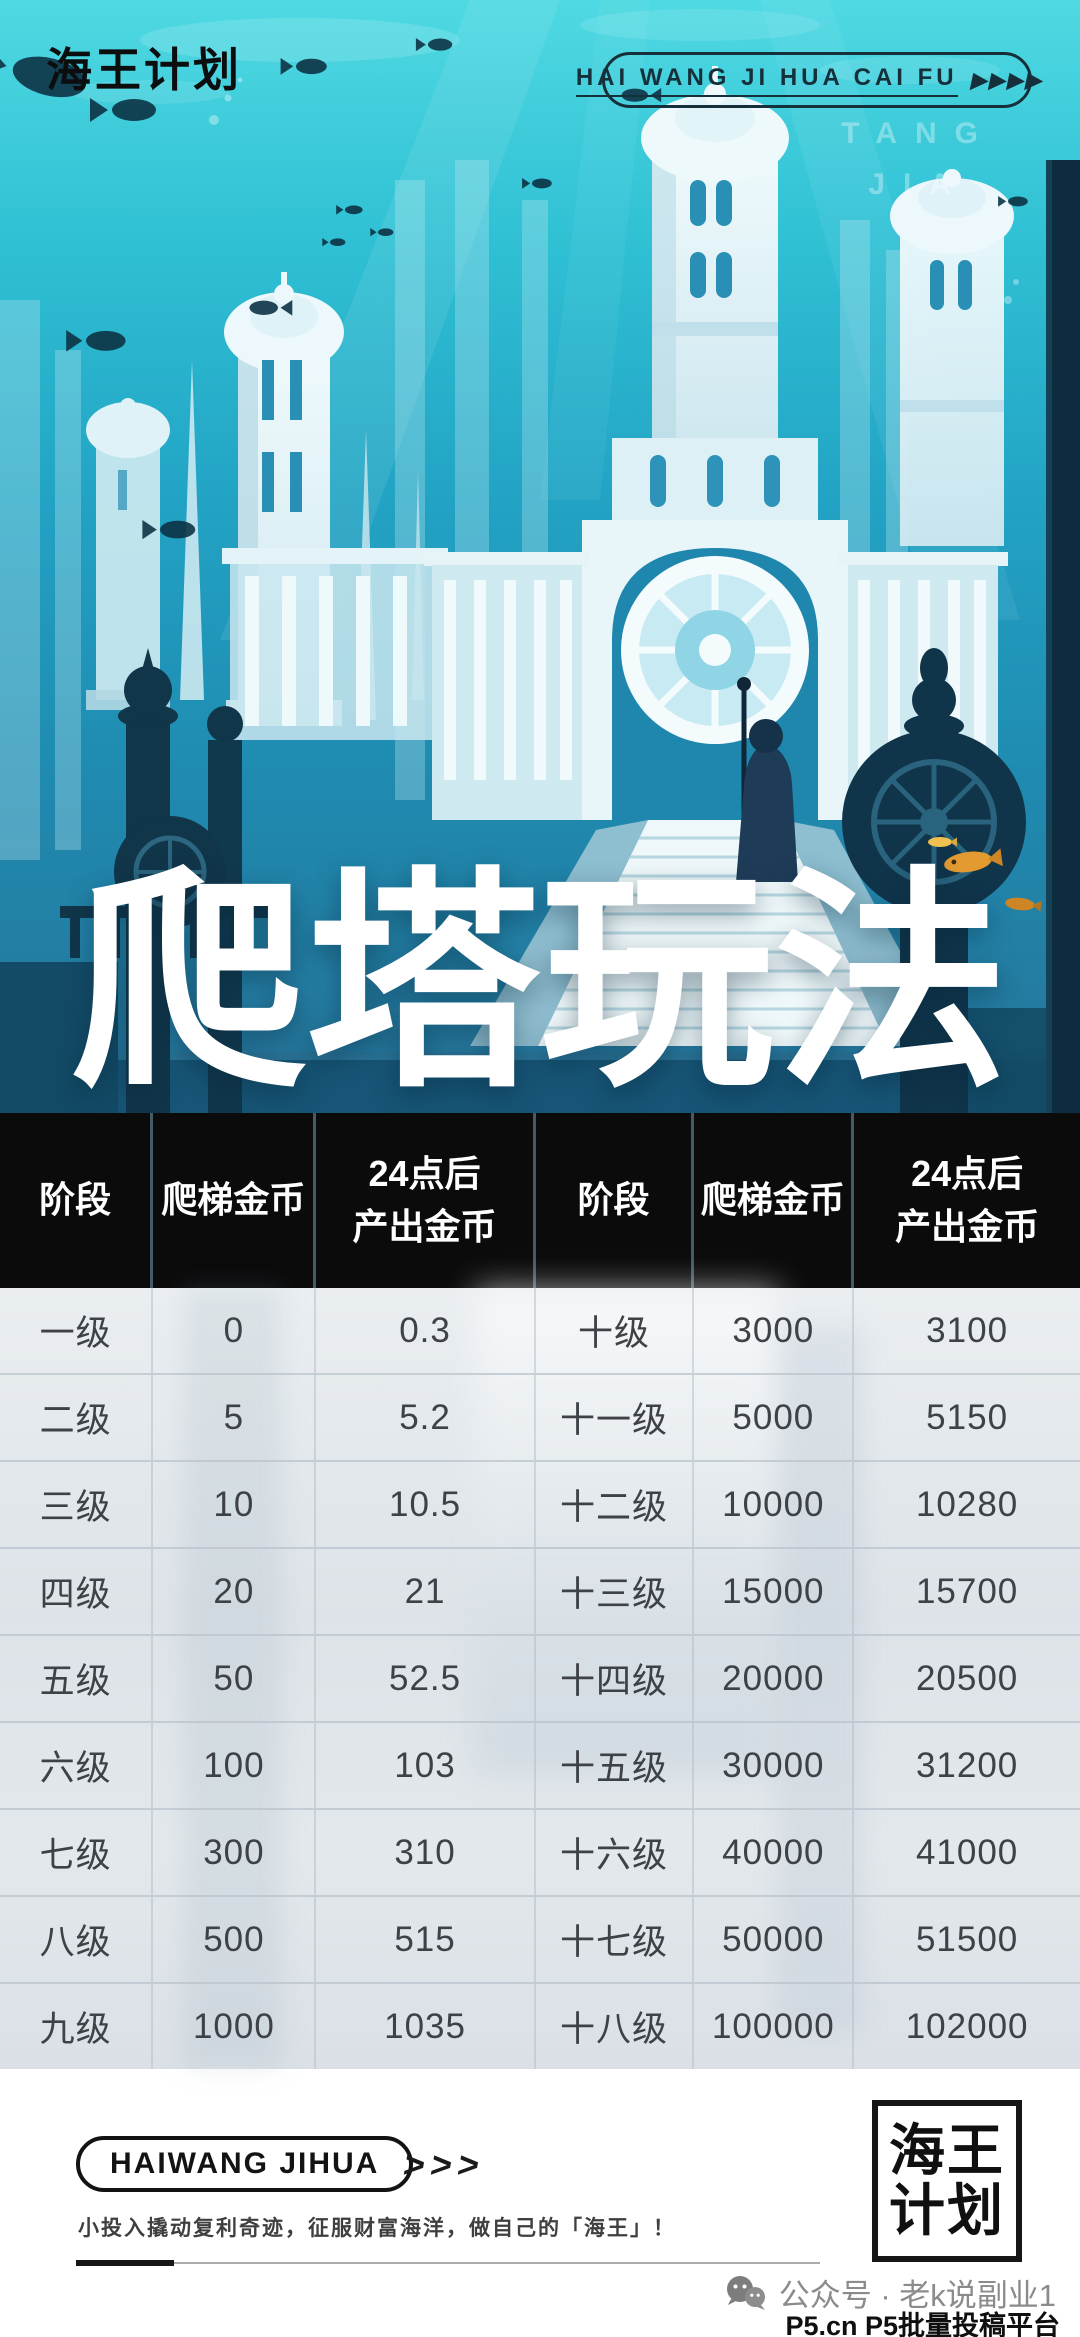  What do you see at coordinates (967, 1852) in the screenshot?
I see `table-cell: 41000` at bounding box center [967, 1852].